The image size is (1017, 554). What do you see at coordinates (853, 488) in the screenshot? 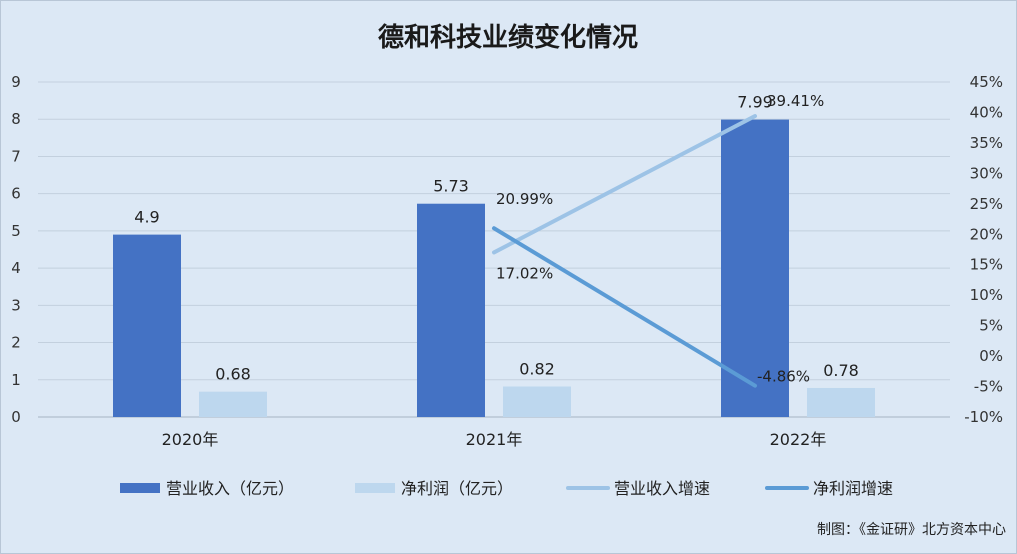
I see `legend-label: 净利润增速` at bounding box center [853, 488].